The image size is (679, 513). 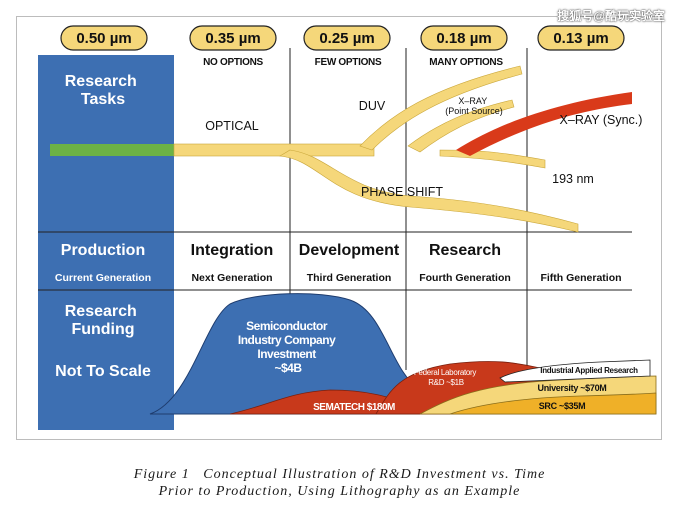 What do you see at coordinates (112, 150) in the screenshot?
I see `optical-band` at bounding box center [112, 150].